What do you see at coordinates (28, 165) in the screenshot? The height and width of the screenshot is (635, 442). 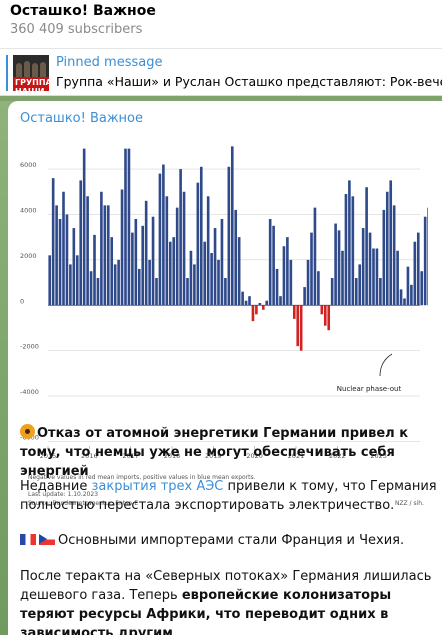 I see `y-tick-label: 6000` at bounding box center [28, 165].